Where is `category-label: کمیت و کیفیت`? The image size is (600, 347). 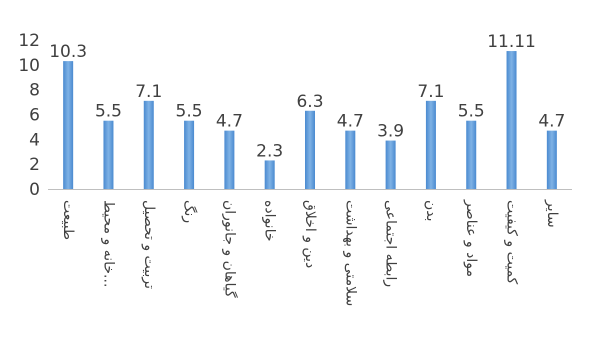
category-label: کمیت و کیفیت is located at coordinates (512, 242).